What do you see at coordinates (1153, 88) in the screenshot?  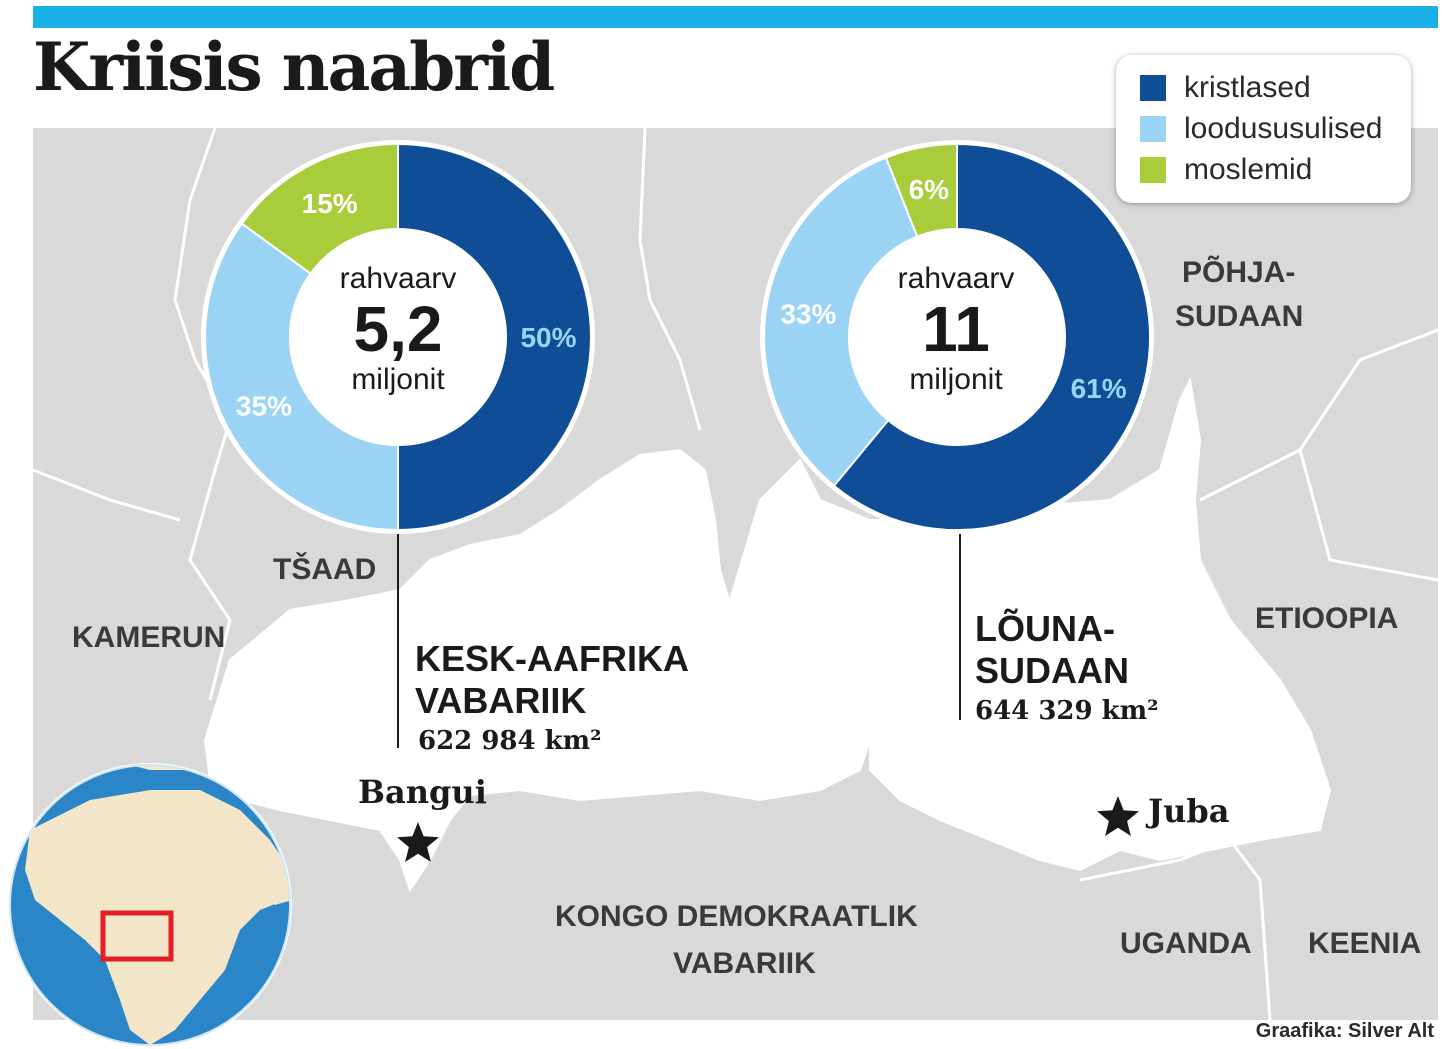 I see `legend-swatch-christians` at bounding box center [1153, 88].